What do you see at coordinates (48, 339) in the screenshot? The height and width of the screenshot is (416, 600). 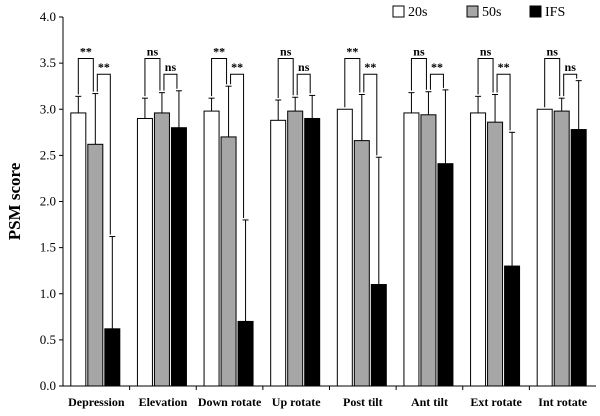 I see `y-tick-label: 0.5` at bounding box center [48, 339].